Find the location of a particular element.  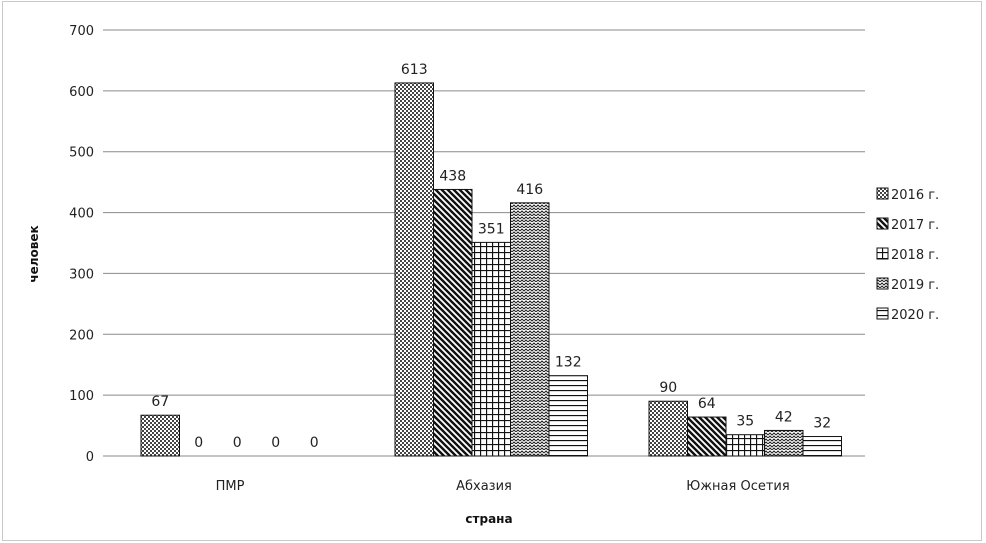

legend: 2016 г. 2017 г. 2018 г. 2019 г. 2020 г. is located at coordinates (907, 255).